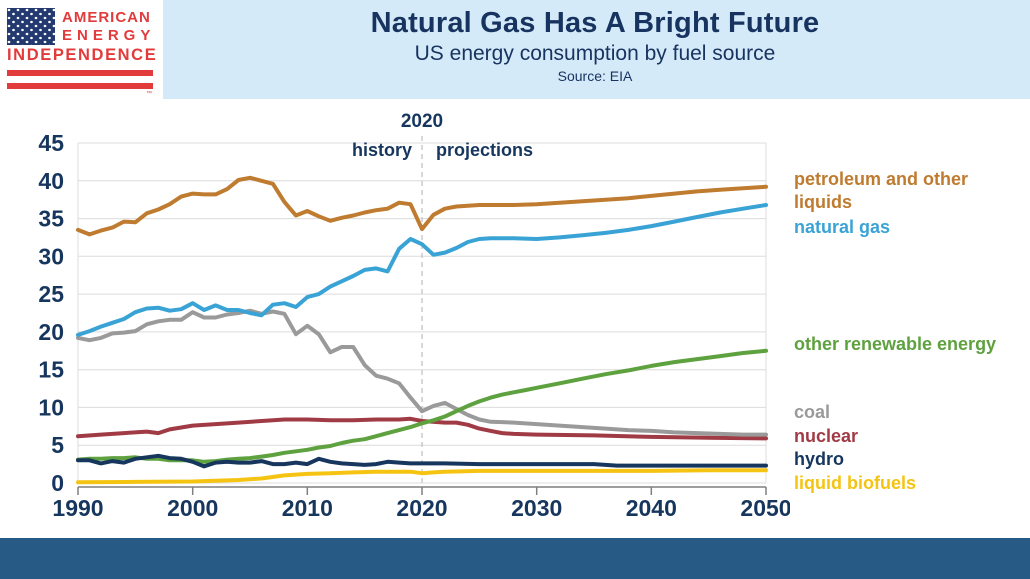  I want to click on legend-label-coal: coal, so click(812, 412).